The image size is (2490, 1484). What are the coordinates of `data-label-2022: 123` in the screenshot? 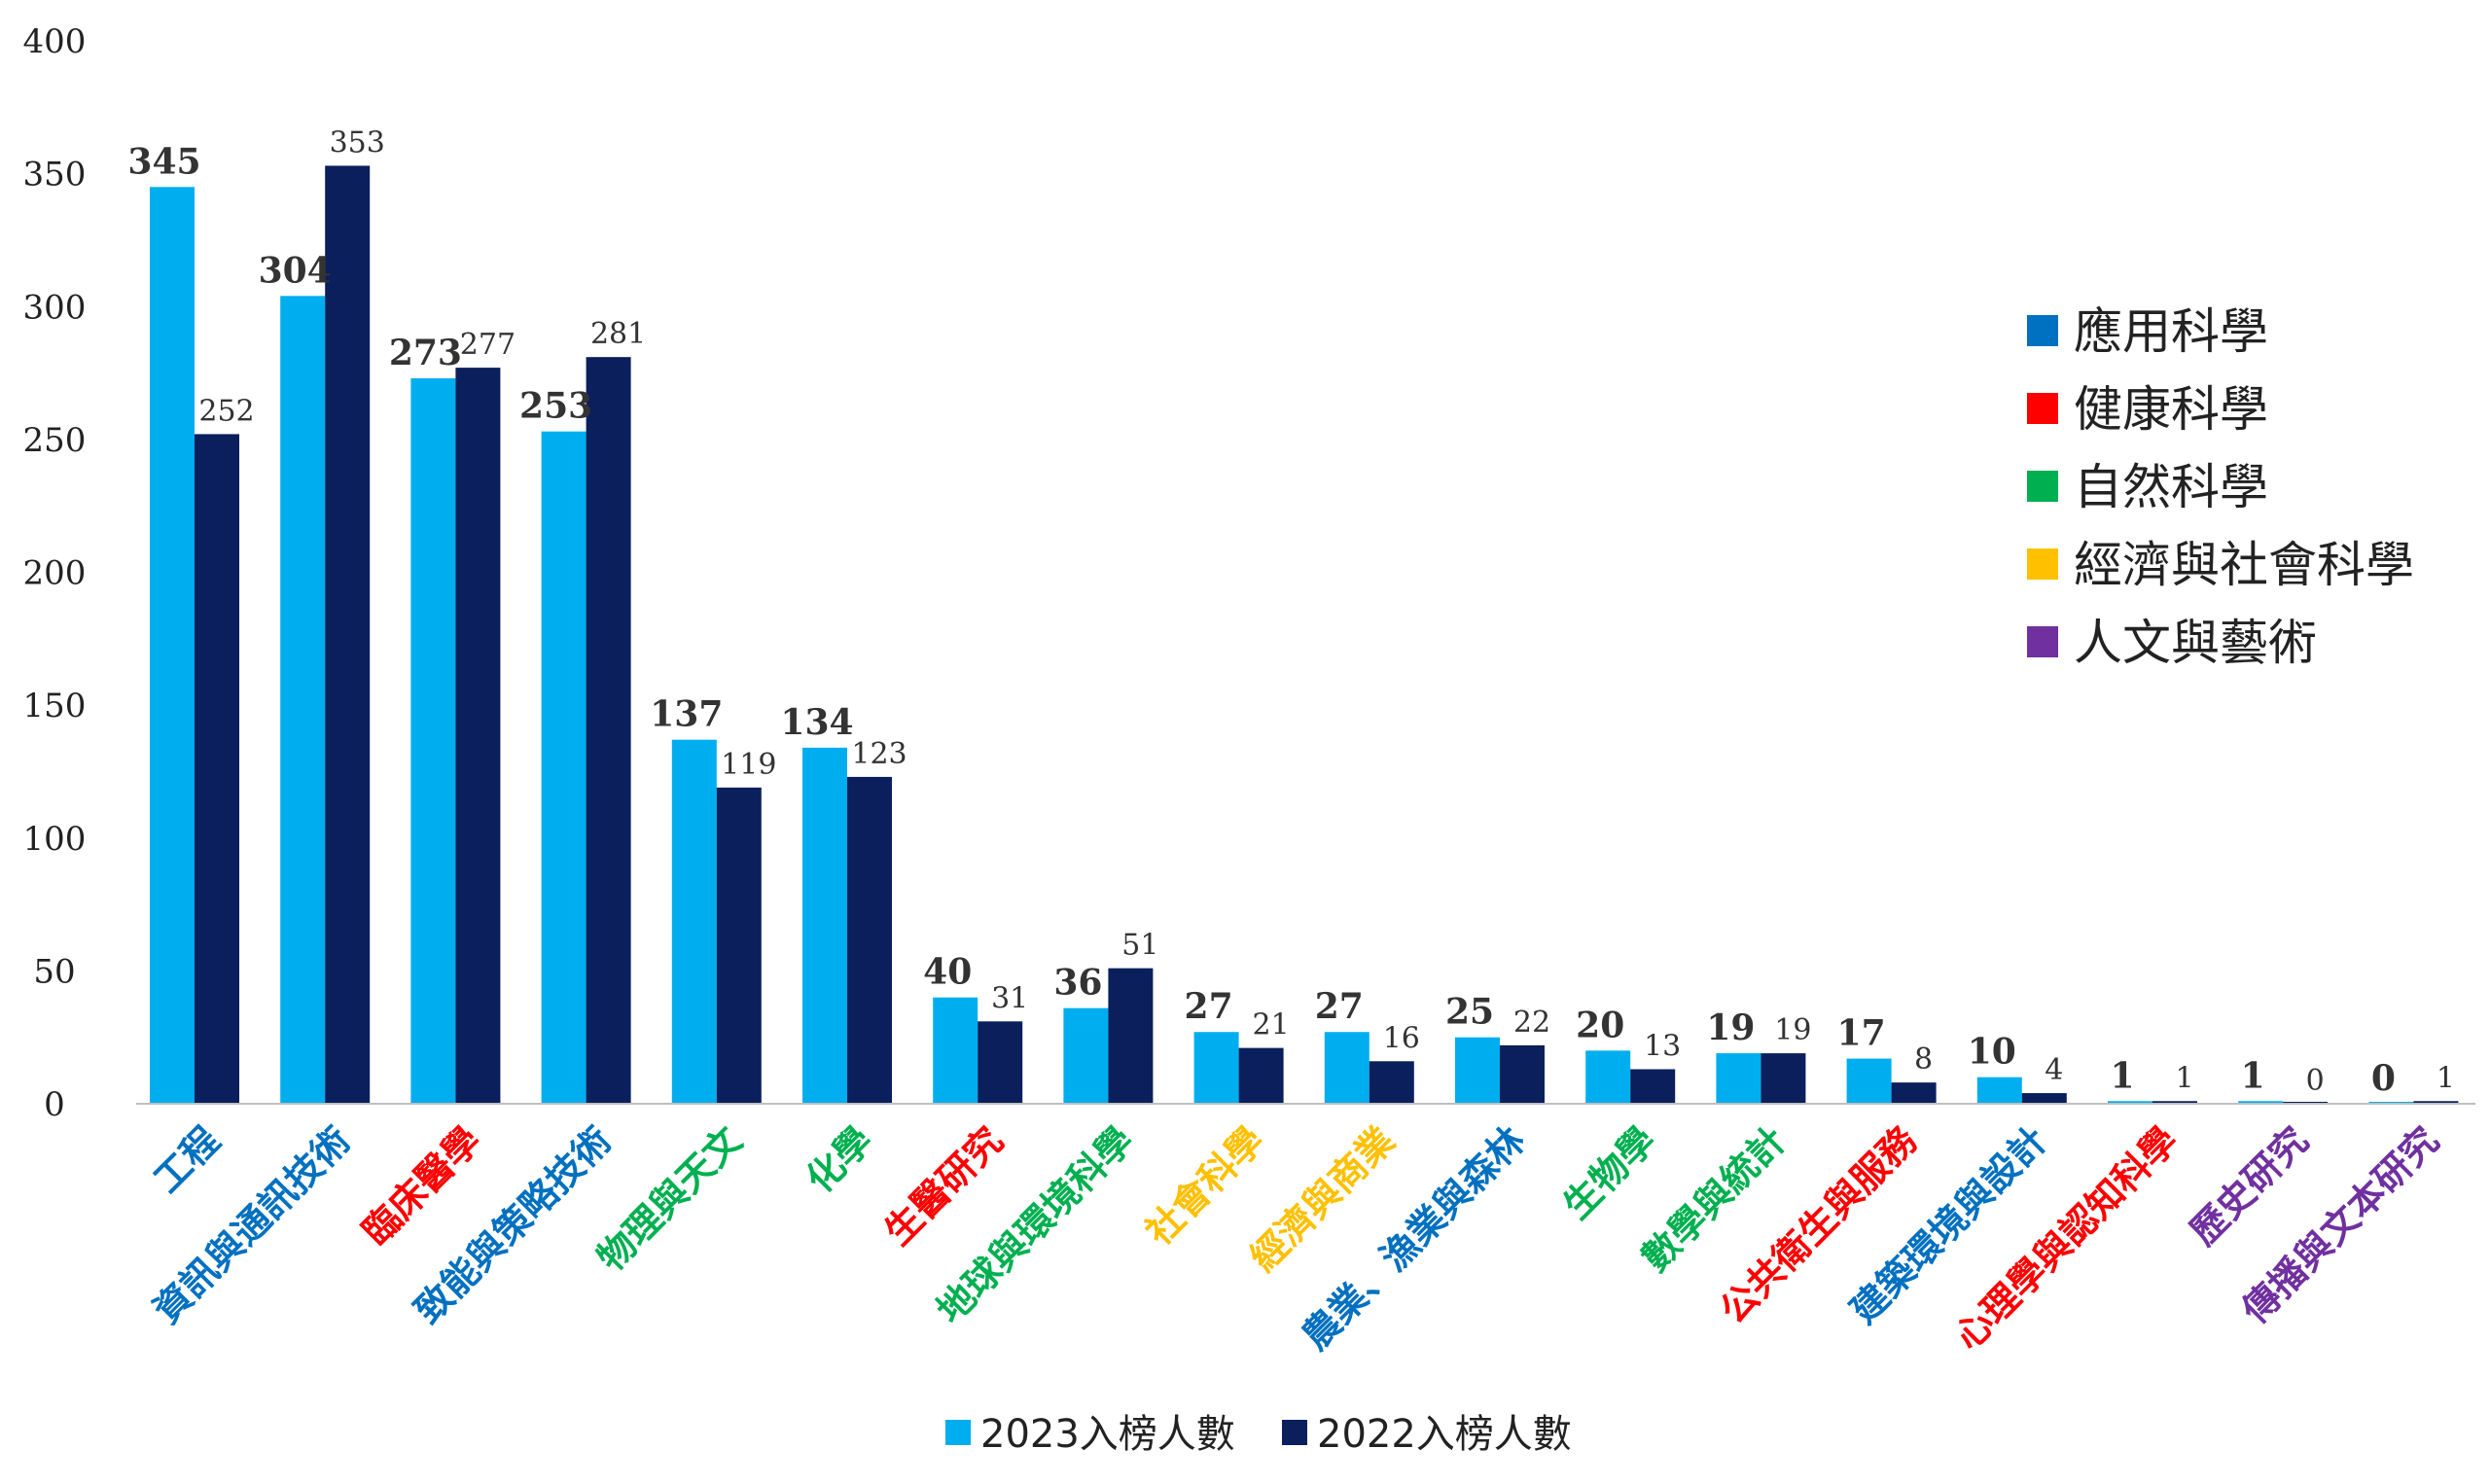 It's located at (879, 754).